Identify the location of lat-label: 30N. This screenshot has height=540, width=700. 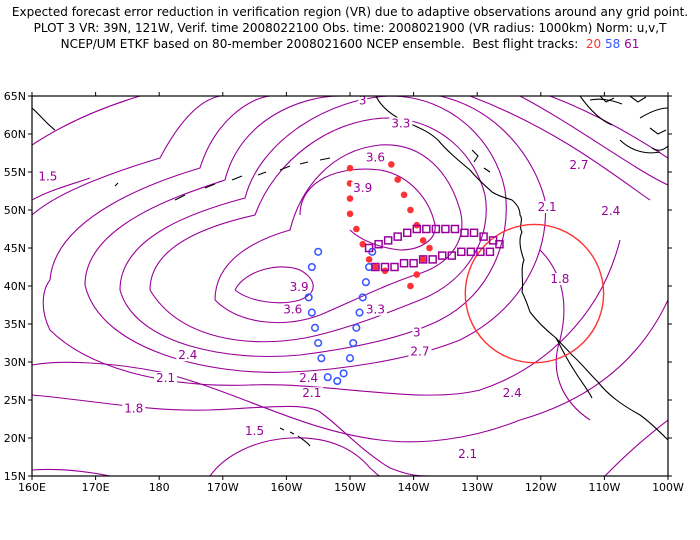
(15, 362).